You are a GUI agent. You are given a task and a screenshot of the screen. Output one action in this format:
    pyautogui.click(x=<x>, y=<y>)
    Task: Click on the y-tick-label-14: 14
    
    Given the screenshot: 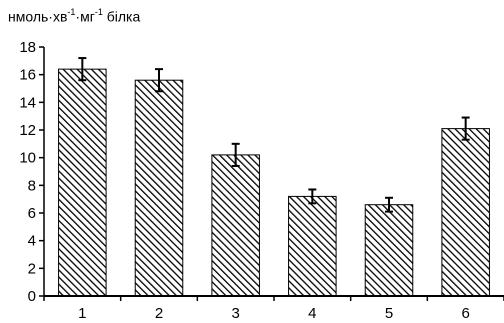 What is the action you would take?
    pyautogui.click(x=27, y=102)
    